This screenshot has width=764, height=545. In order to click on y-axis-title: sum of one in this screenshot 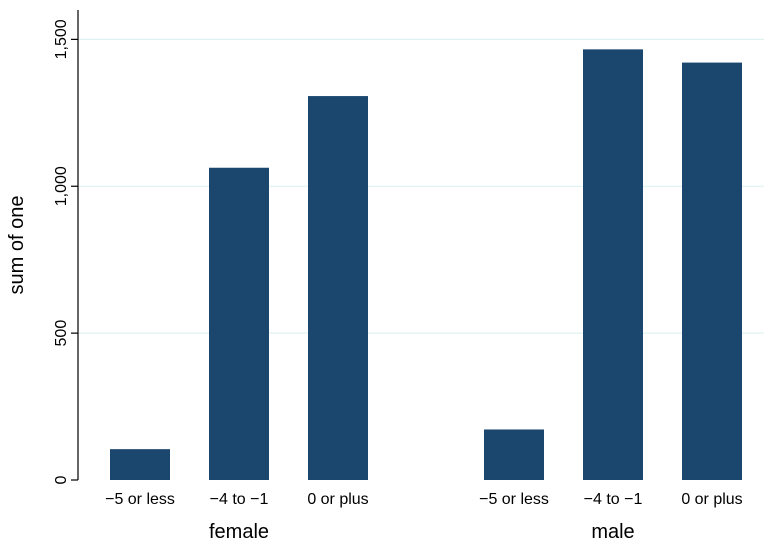, I will do `click(17, 245)`.